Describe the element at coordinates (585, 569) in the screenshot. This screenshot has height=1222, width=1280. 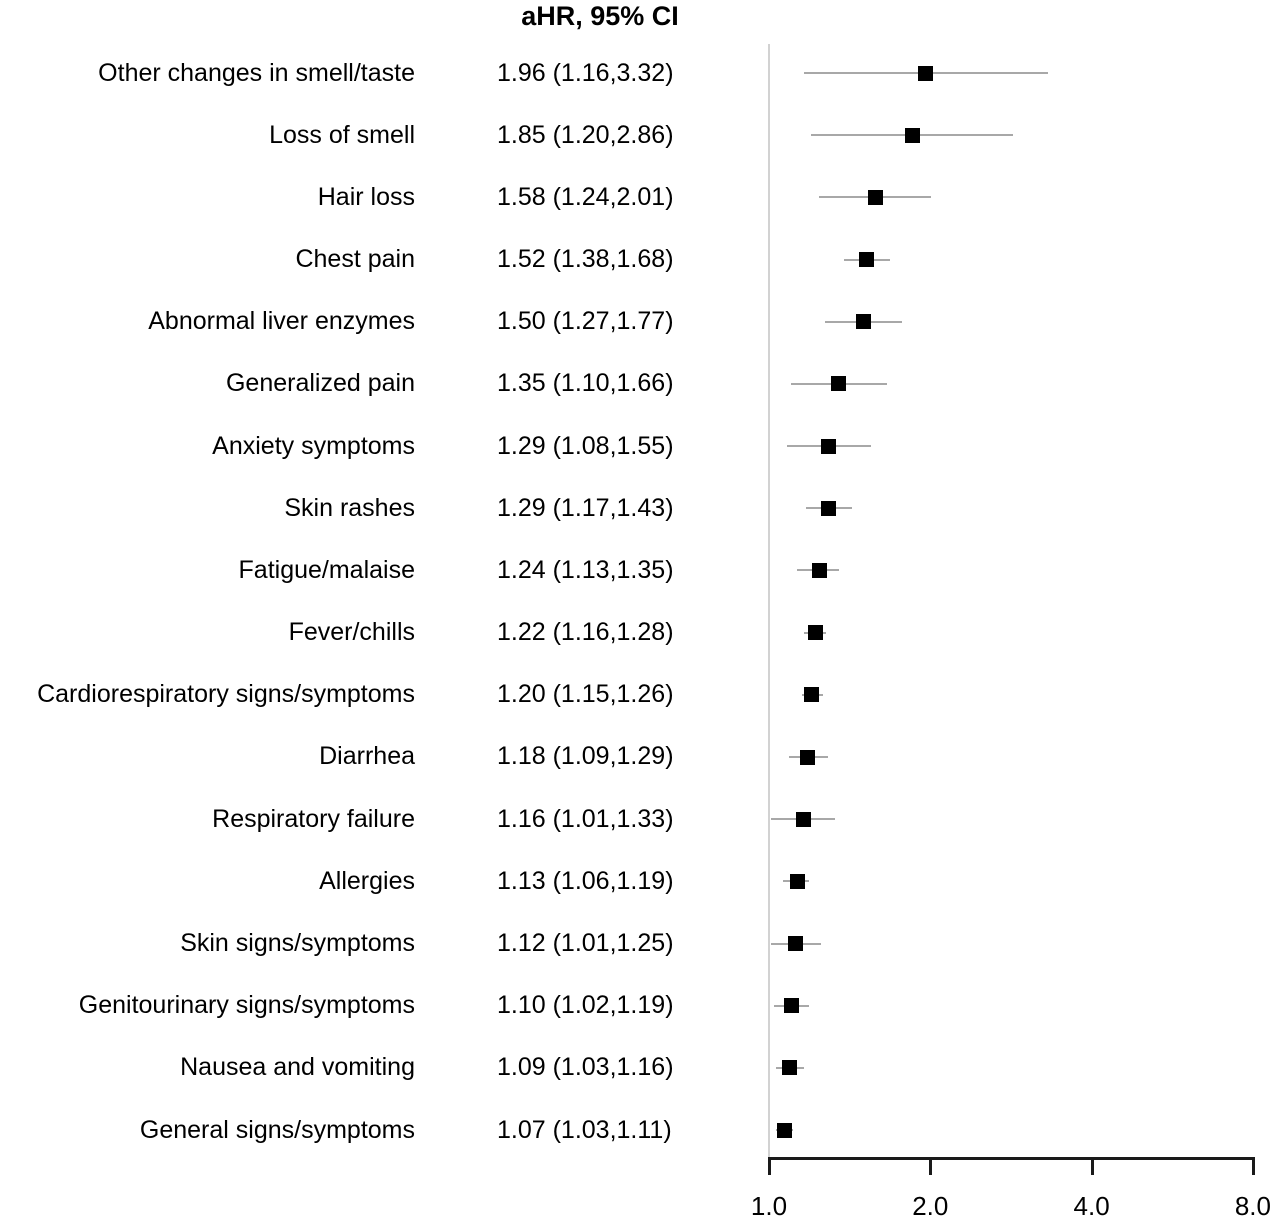
I see `row-estimate: 1.24 (1.13,1.35)` at that location.